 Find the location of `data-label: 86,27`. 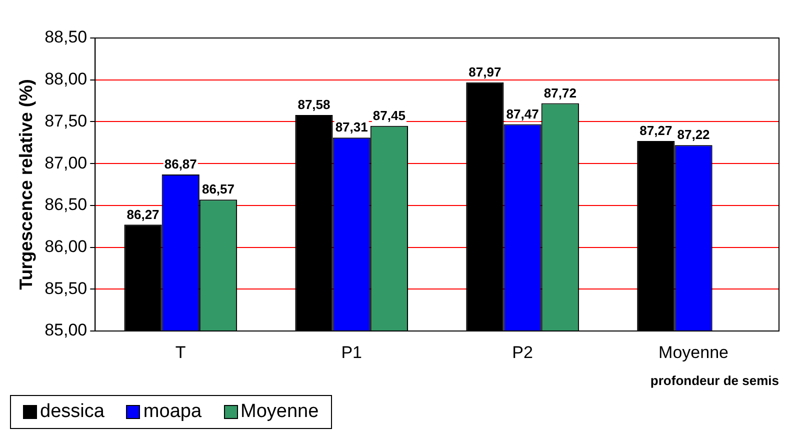

data-label: 86,27 is located at coordinates (143, 214).